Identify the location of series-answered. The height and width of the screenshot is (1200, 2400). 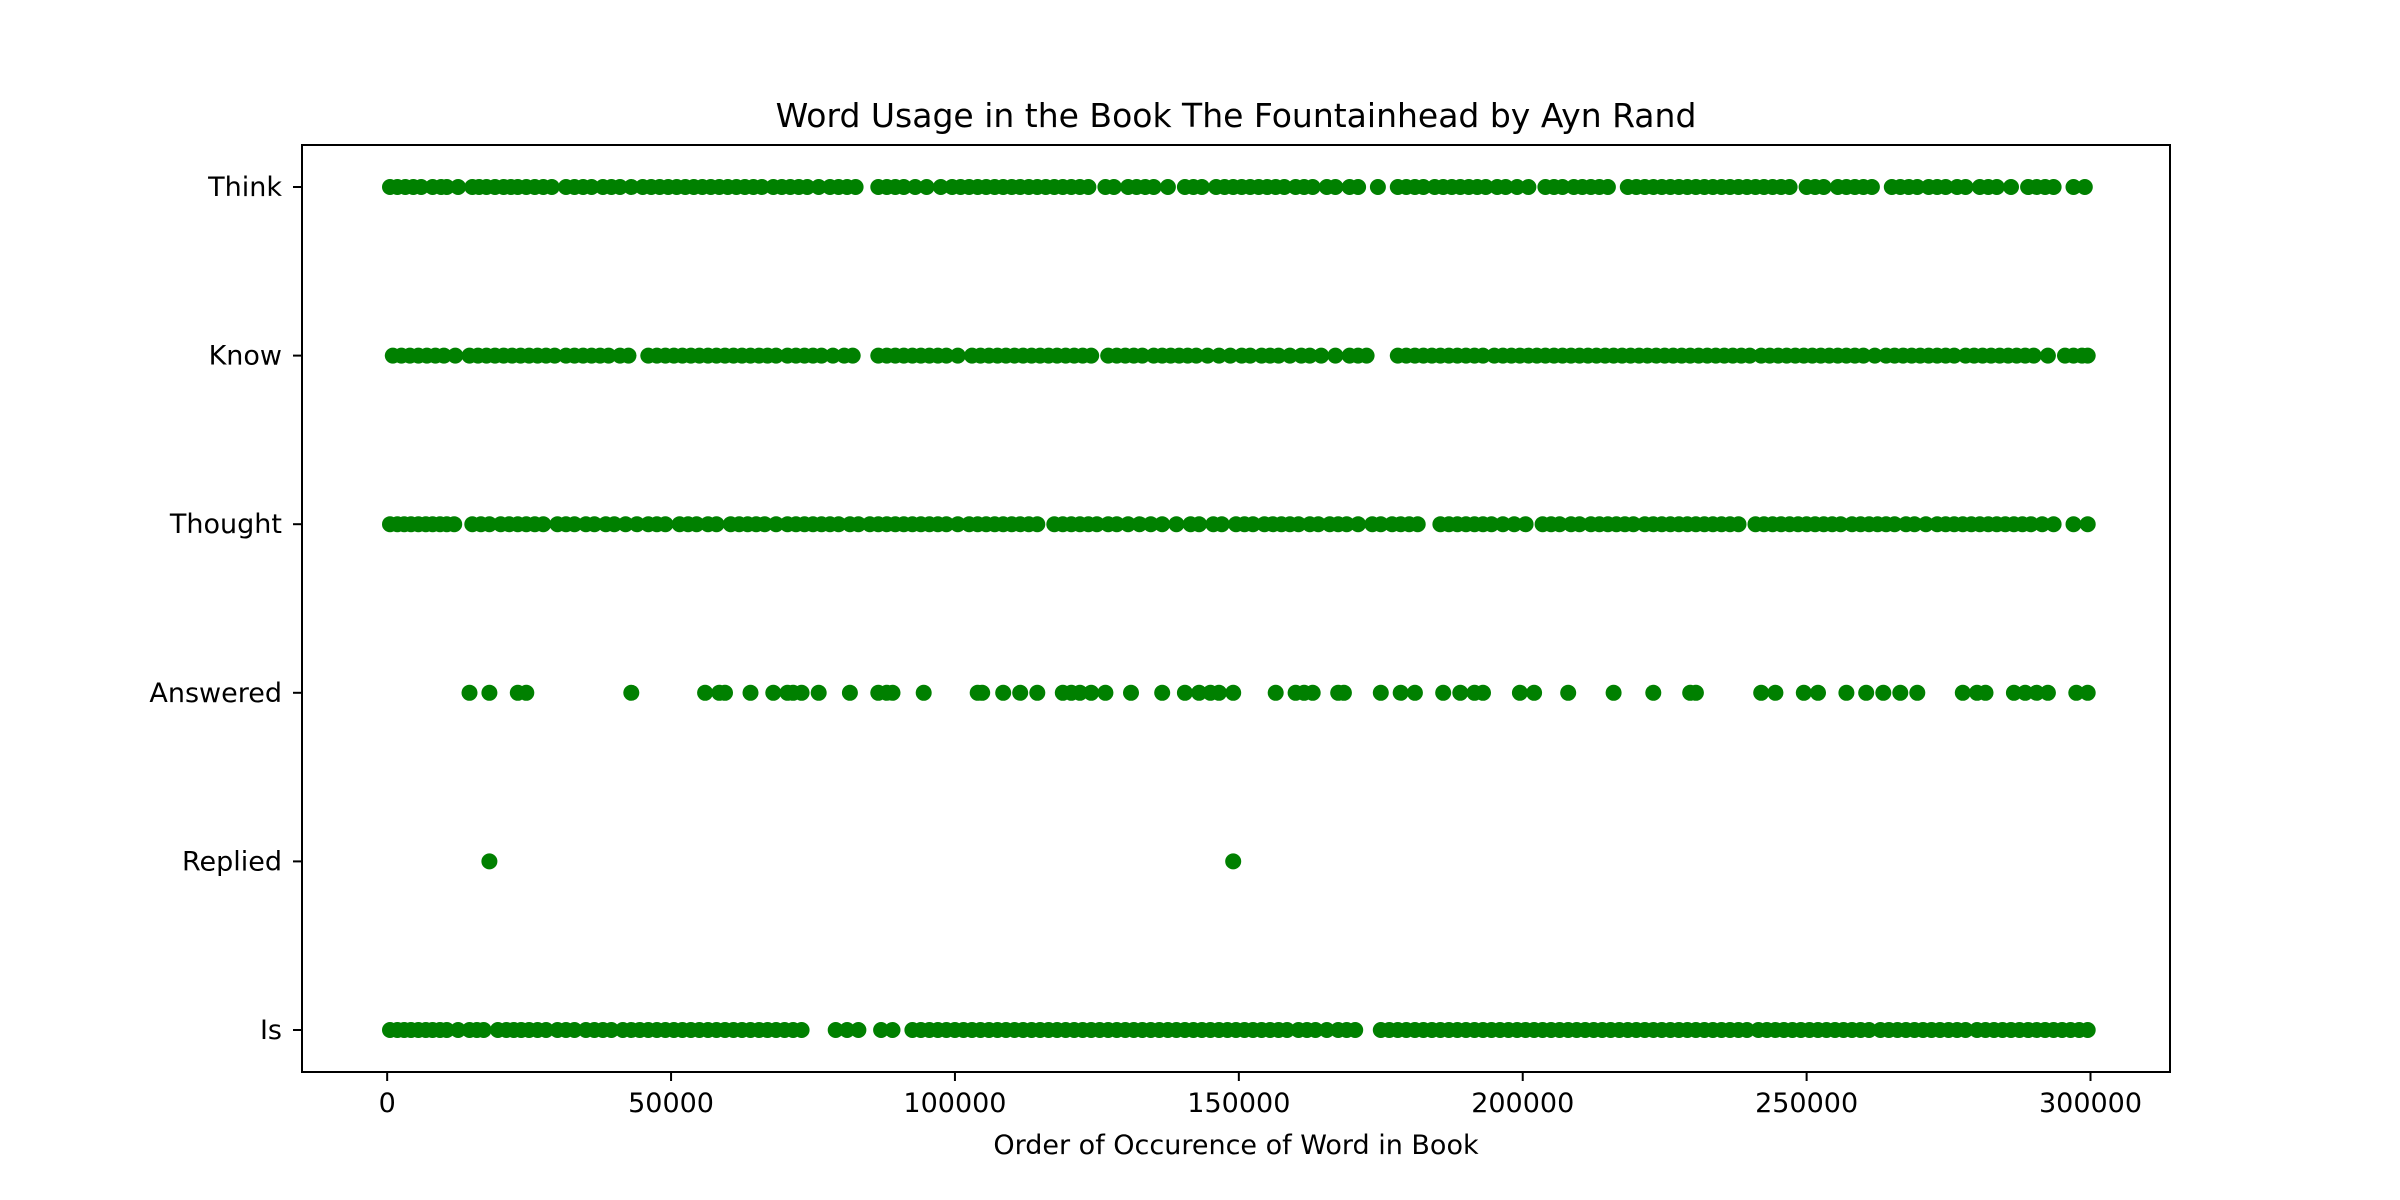
(1278, 692).